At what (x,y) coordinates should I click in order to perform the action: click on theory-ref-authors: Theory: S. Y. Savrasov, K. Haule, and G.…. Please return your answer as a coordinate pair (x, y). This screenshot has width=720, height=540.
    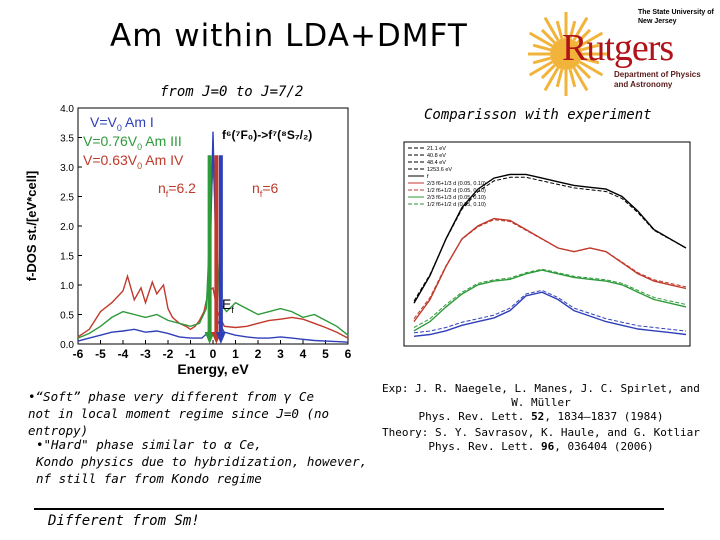
    Looking at the image, I should click on (541, 432).